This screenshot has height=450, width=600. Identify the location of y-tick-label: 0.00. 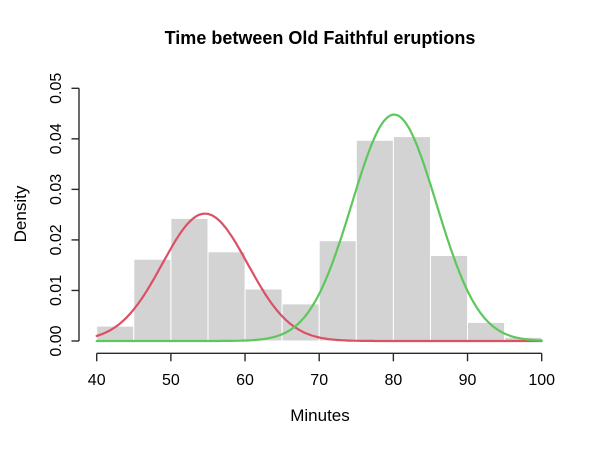
(56, 340).